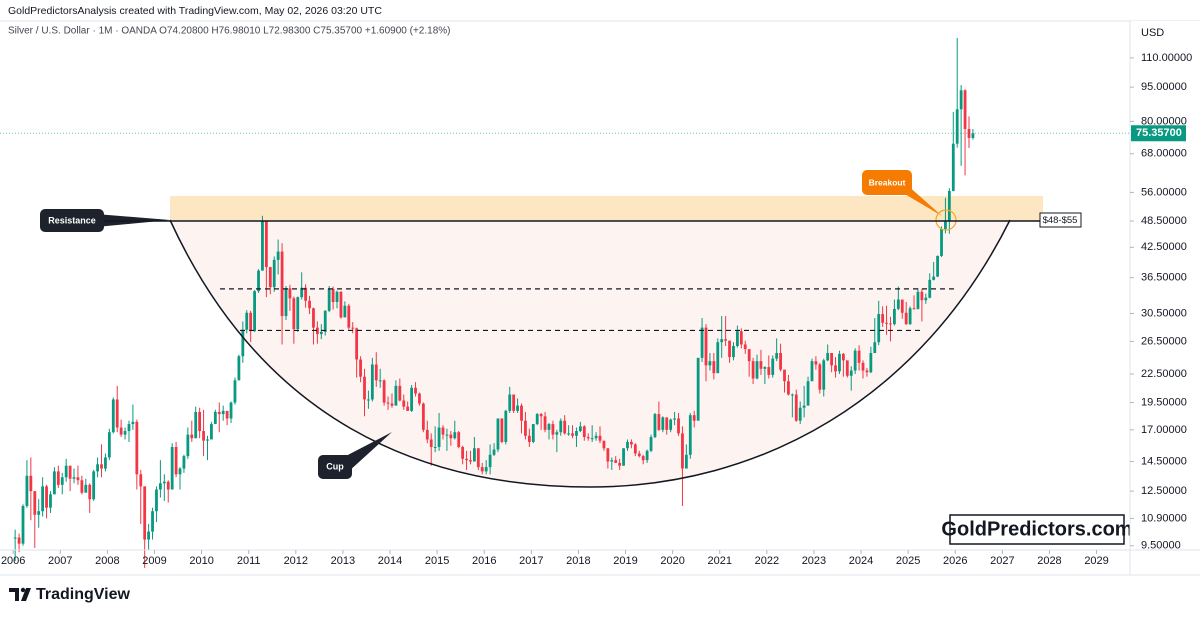 This screenshot has height=617, width=1200. Describe the element at coordinates (719, 561) in the screenshot. I see `x-tick-label: 2021` at that location.